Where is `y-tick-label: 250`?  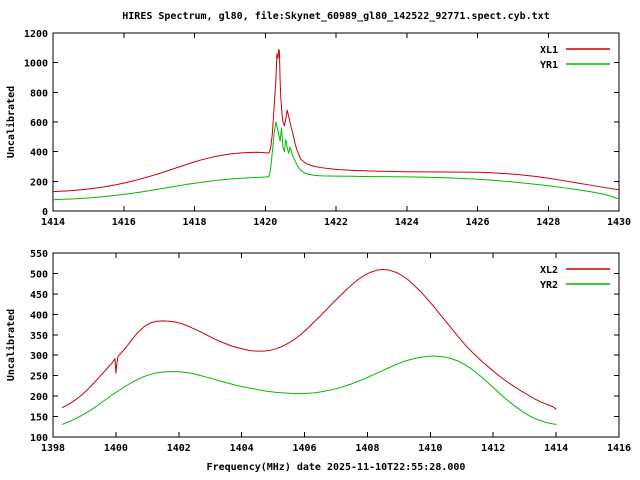
y-tick-label: 250 is located at coordinates (39, 377).